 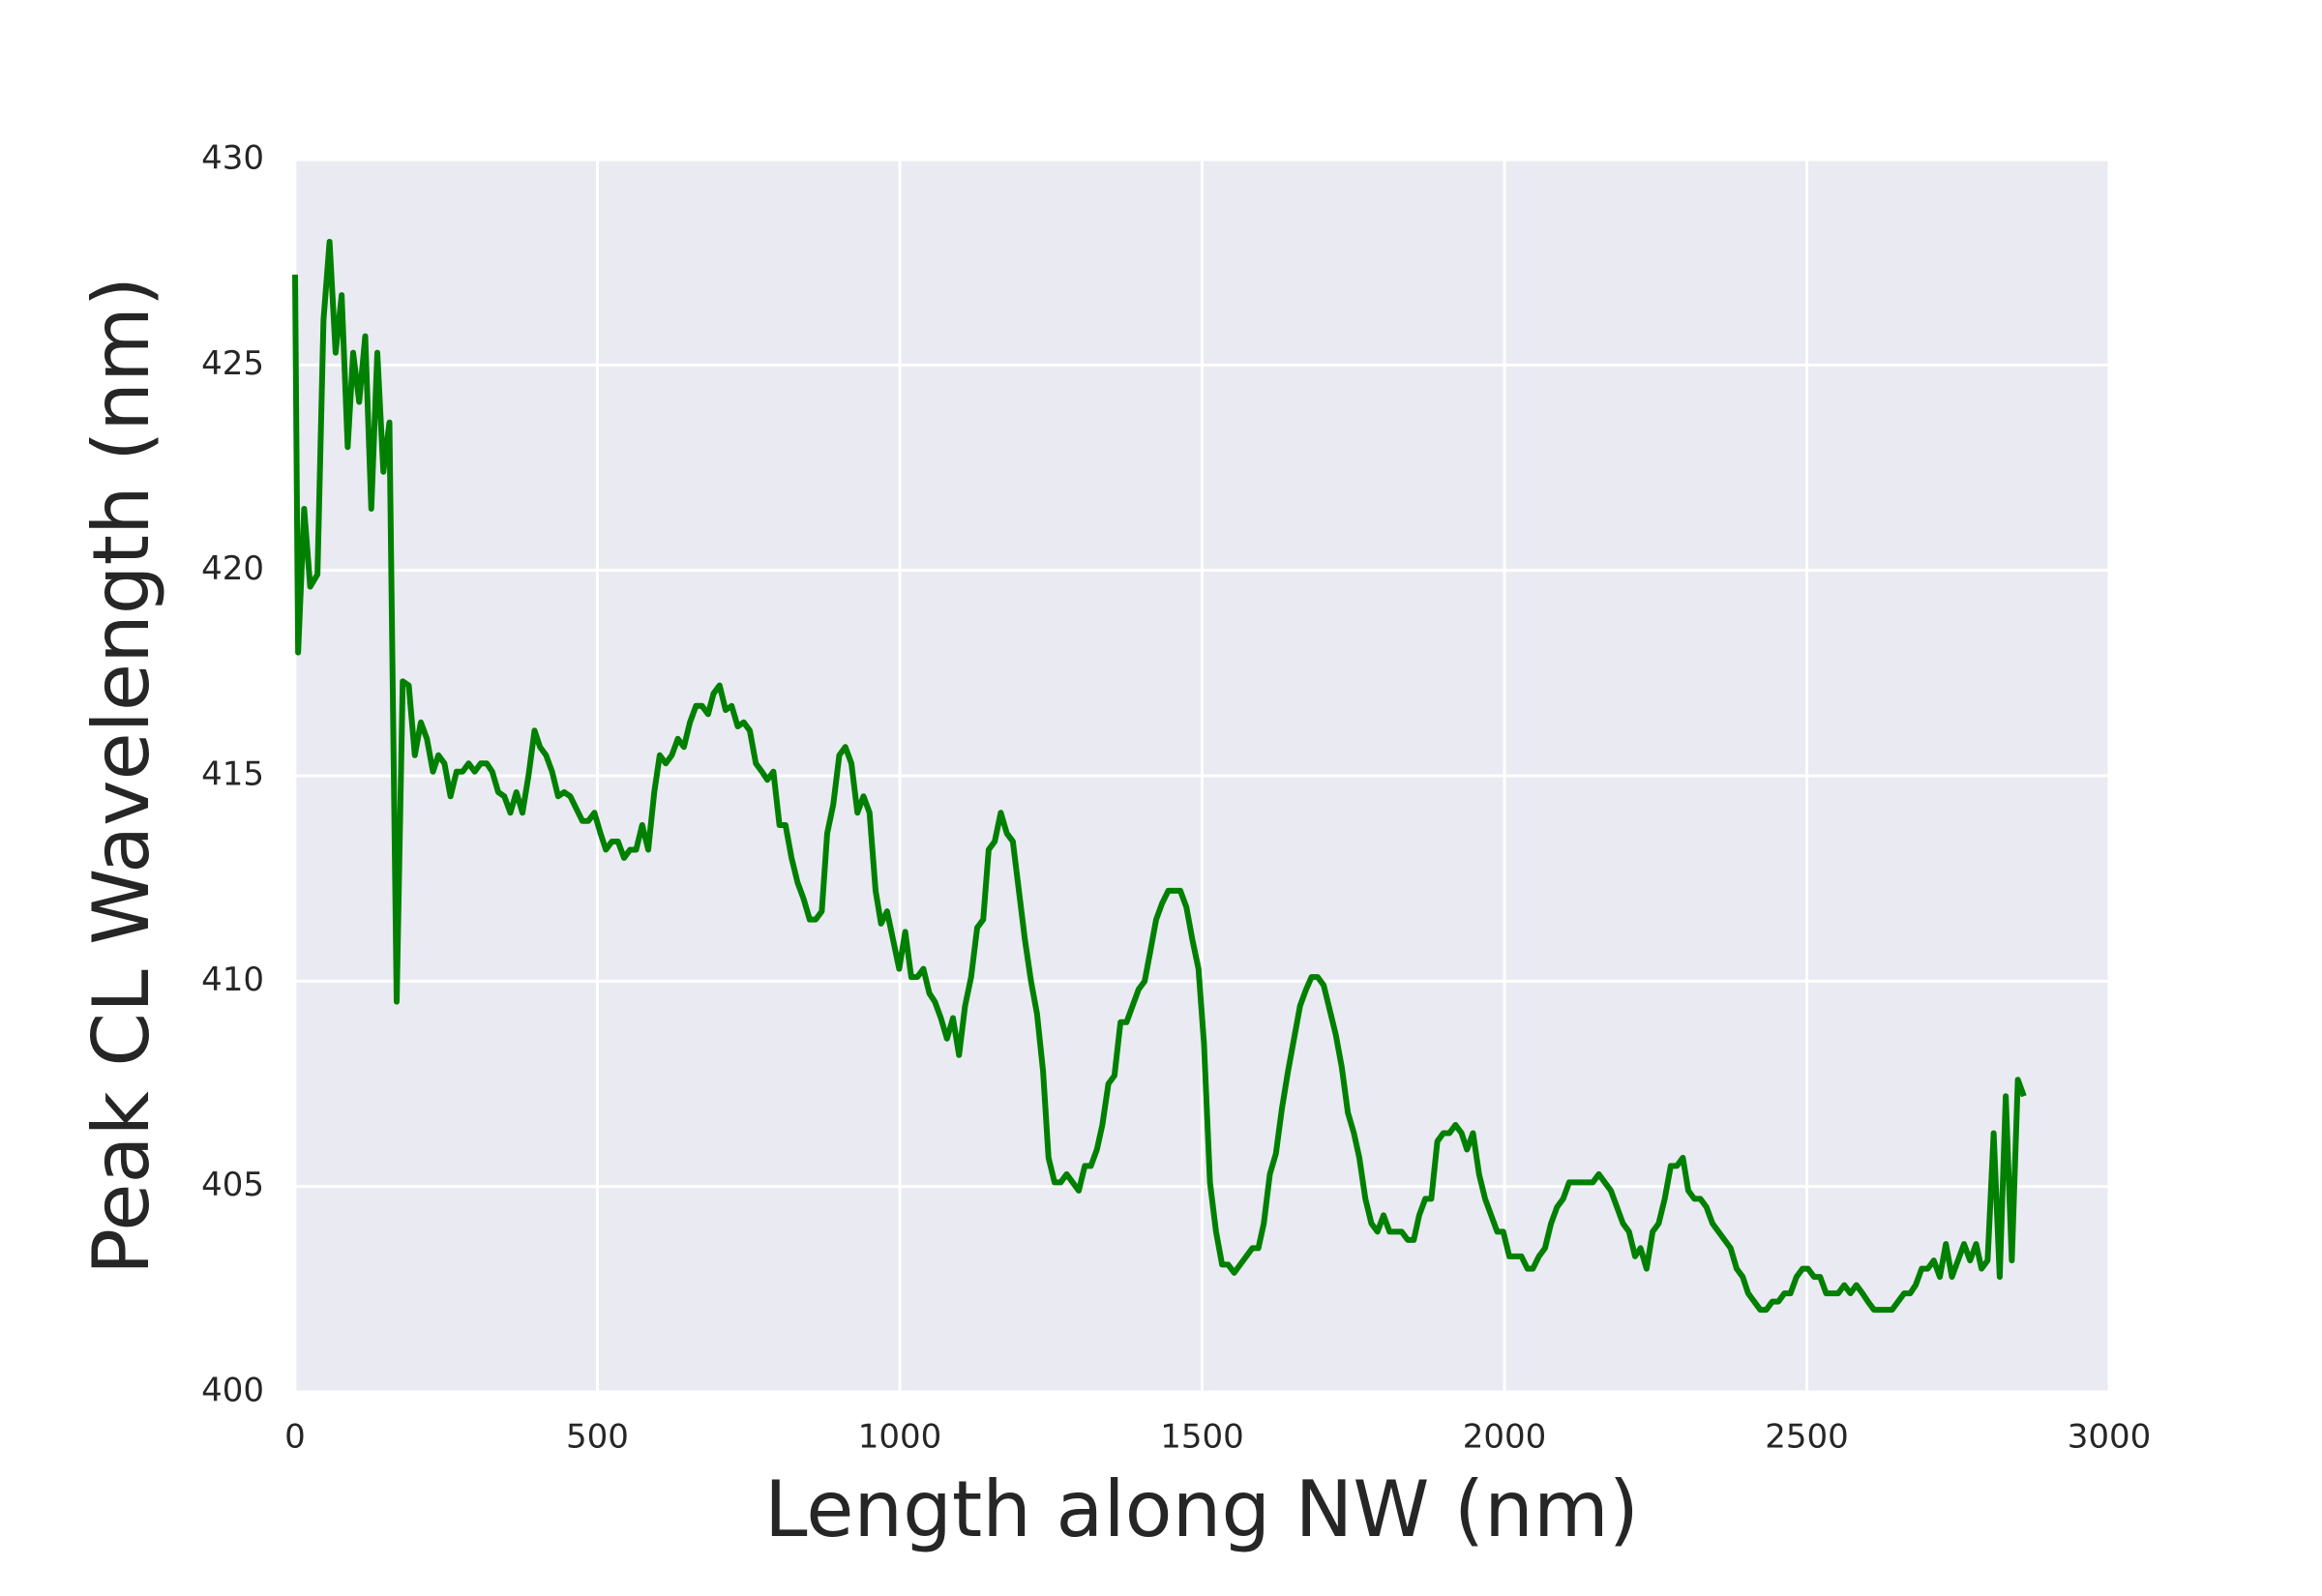 What do you see at coordinates (232, 774) in the screenshot?
I see `y-tick-label: 415` at bounding box center [232, 774].